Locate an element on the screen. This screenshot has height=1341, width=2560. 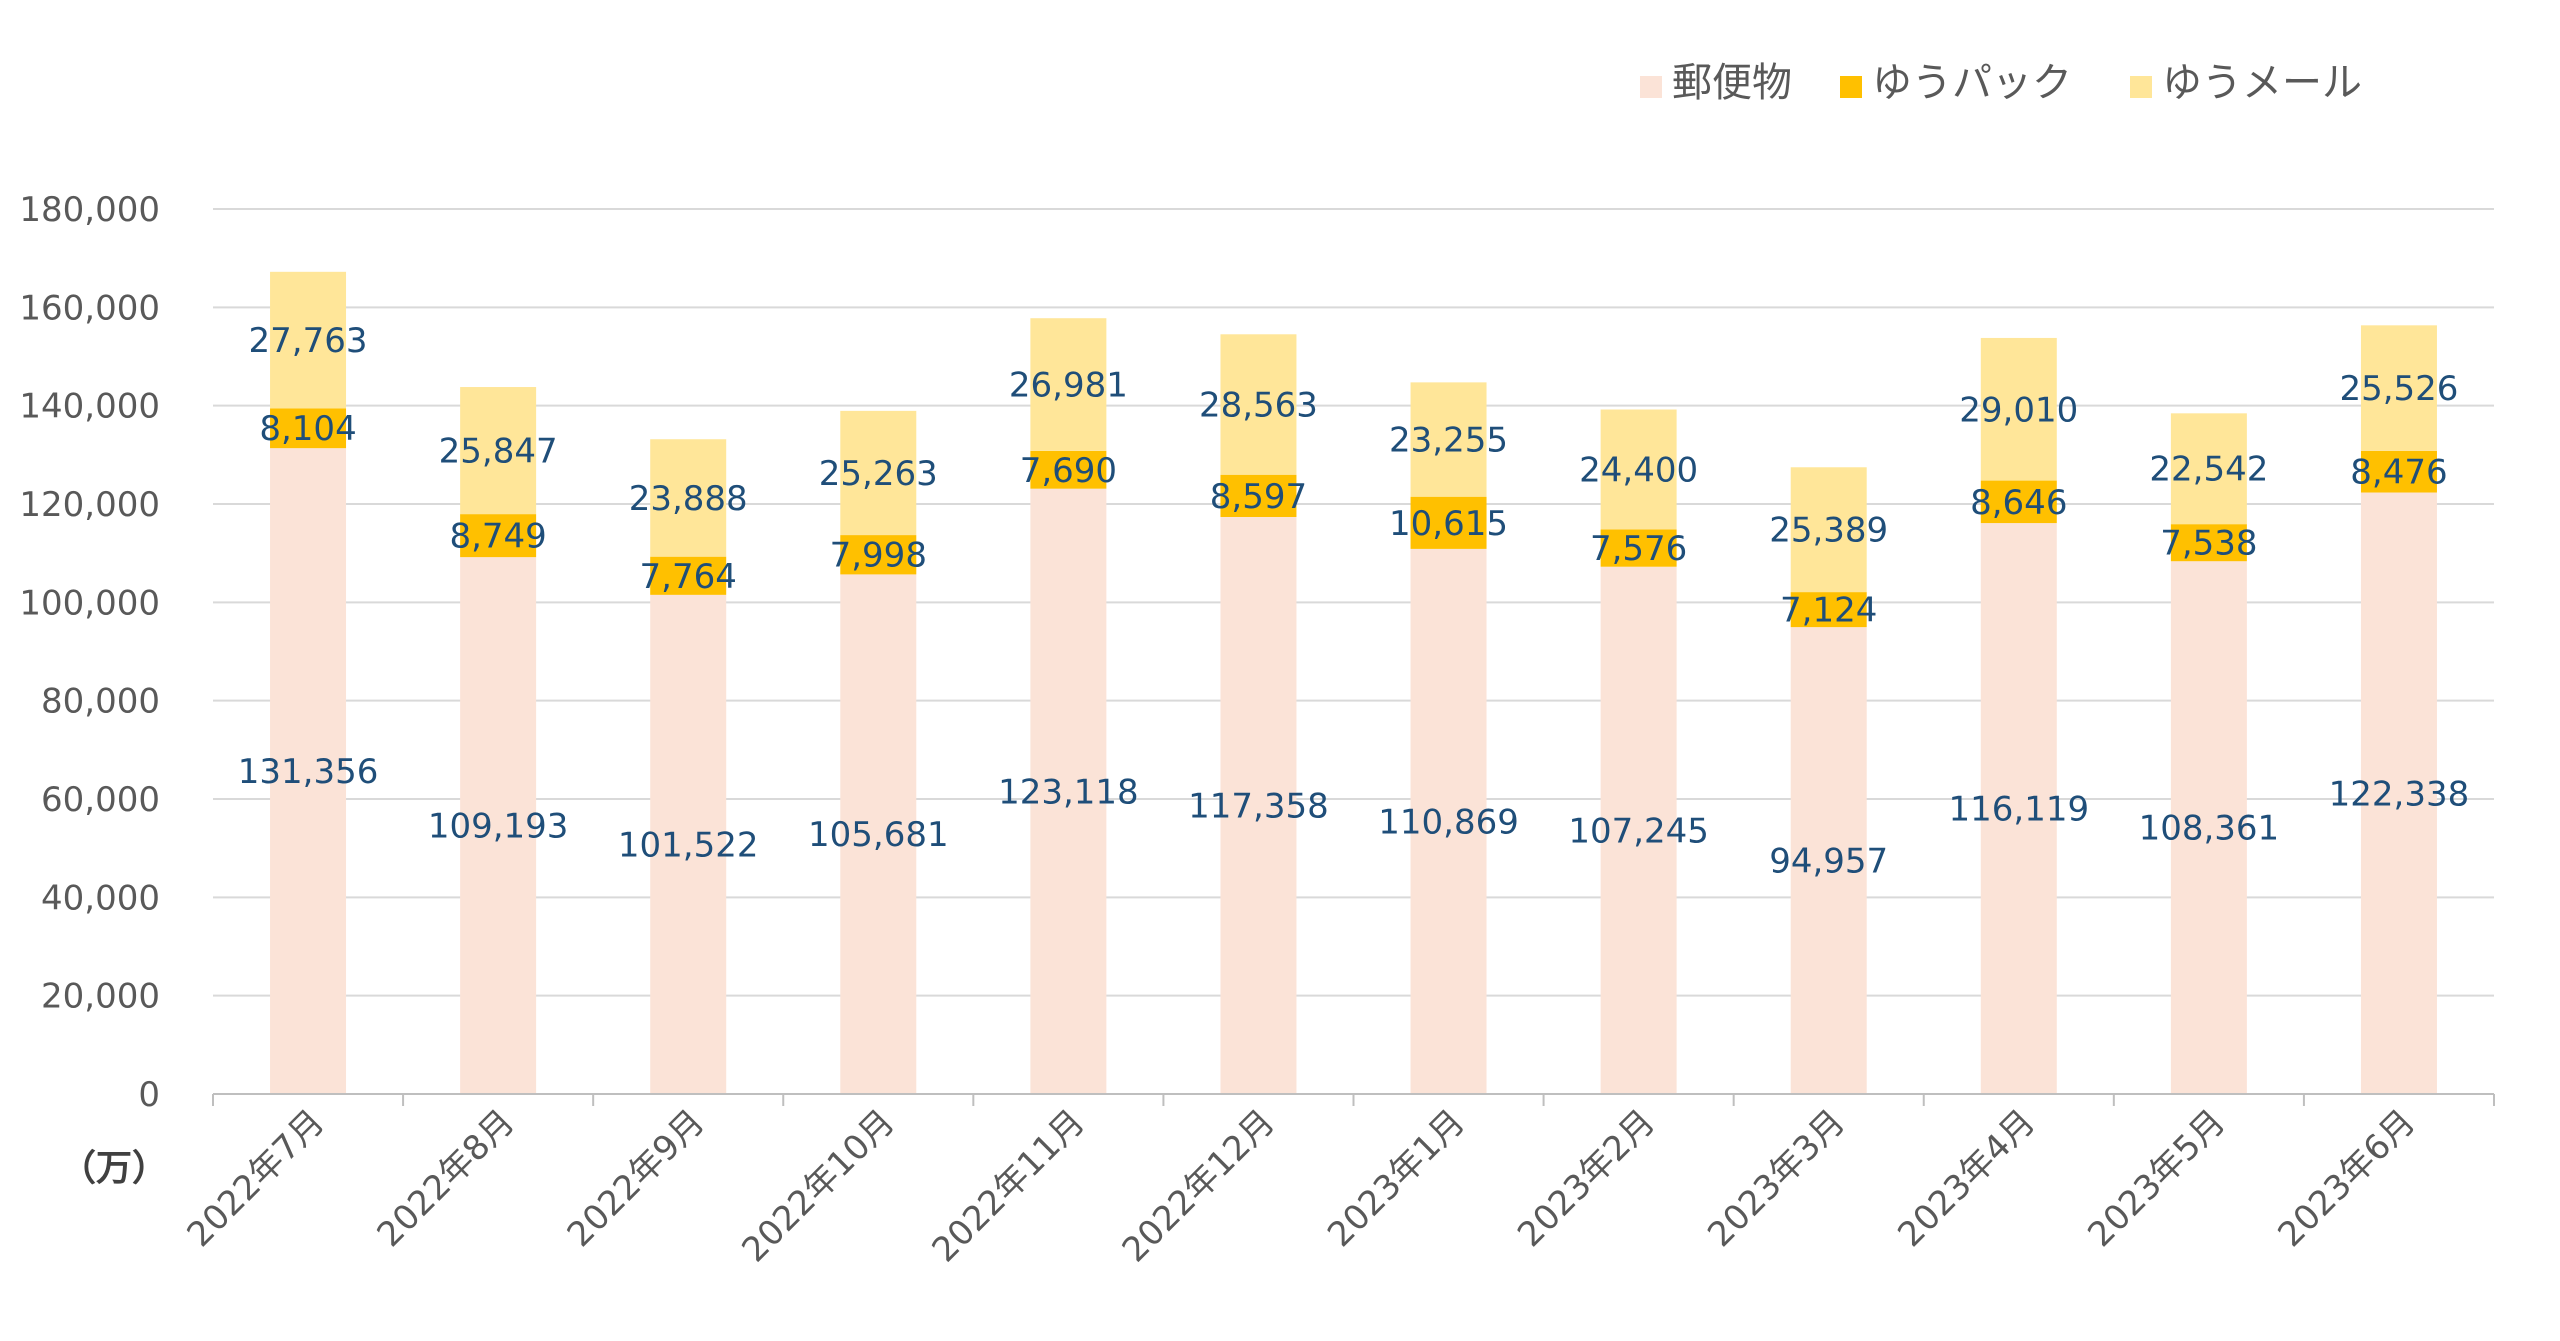
data-label: 122,338 is located at coordinates (2399, 794).